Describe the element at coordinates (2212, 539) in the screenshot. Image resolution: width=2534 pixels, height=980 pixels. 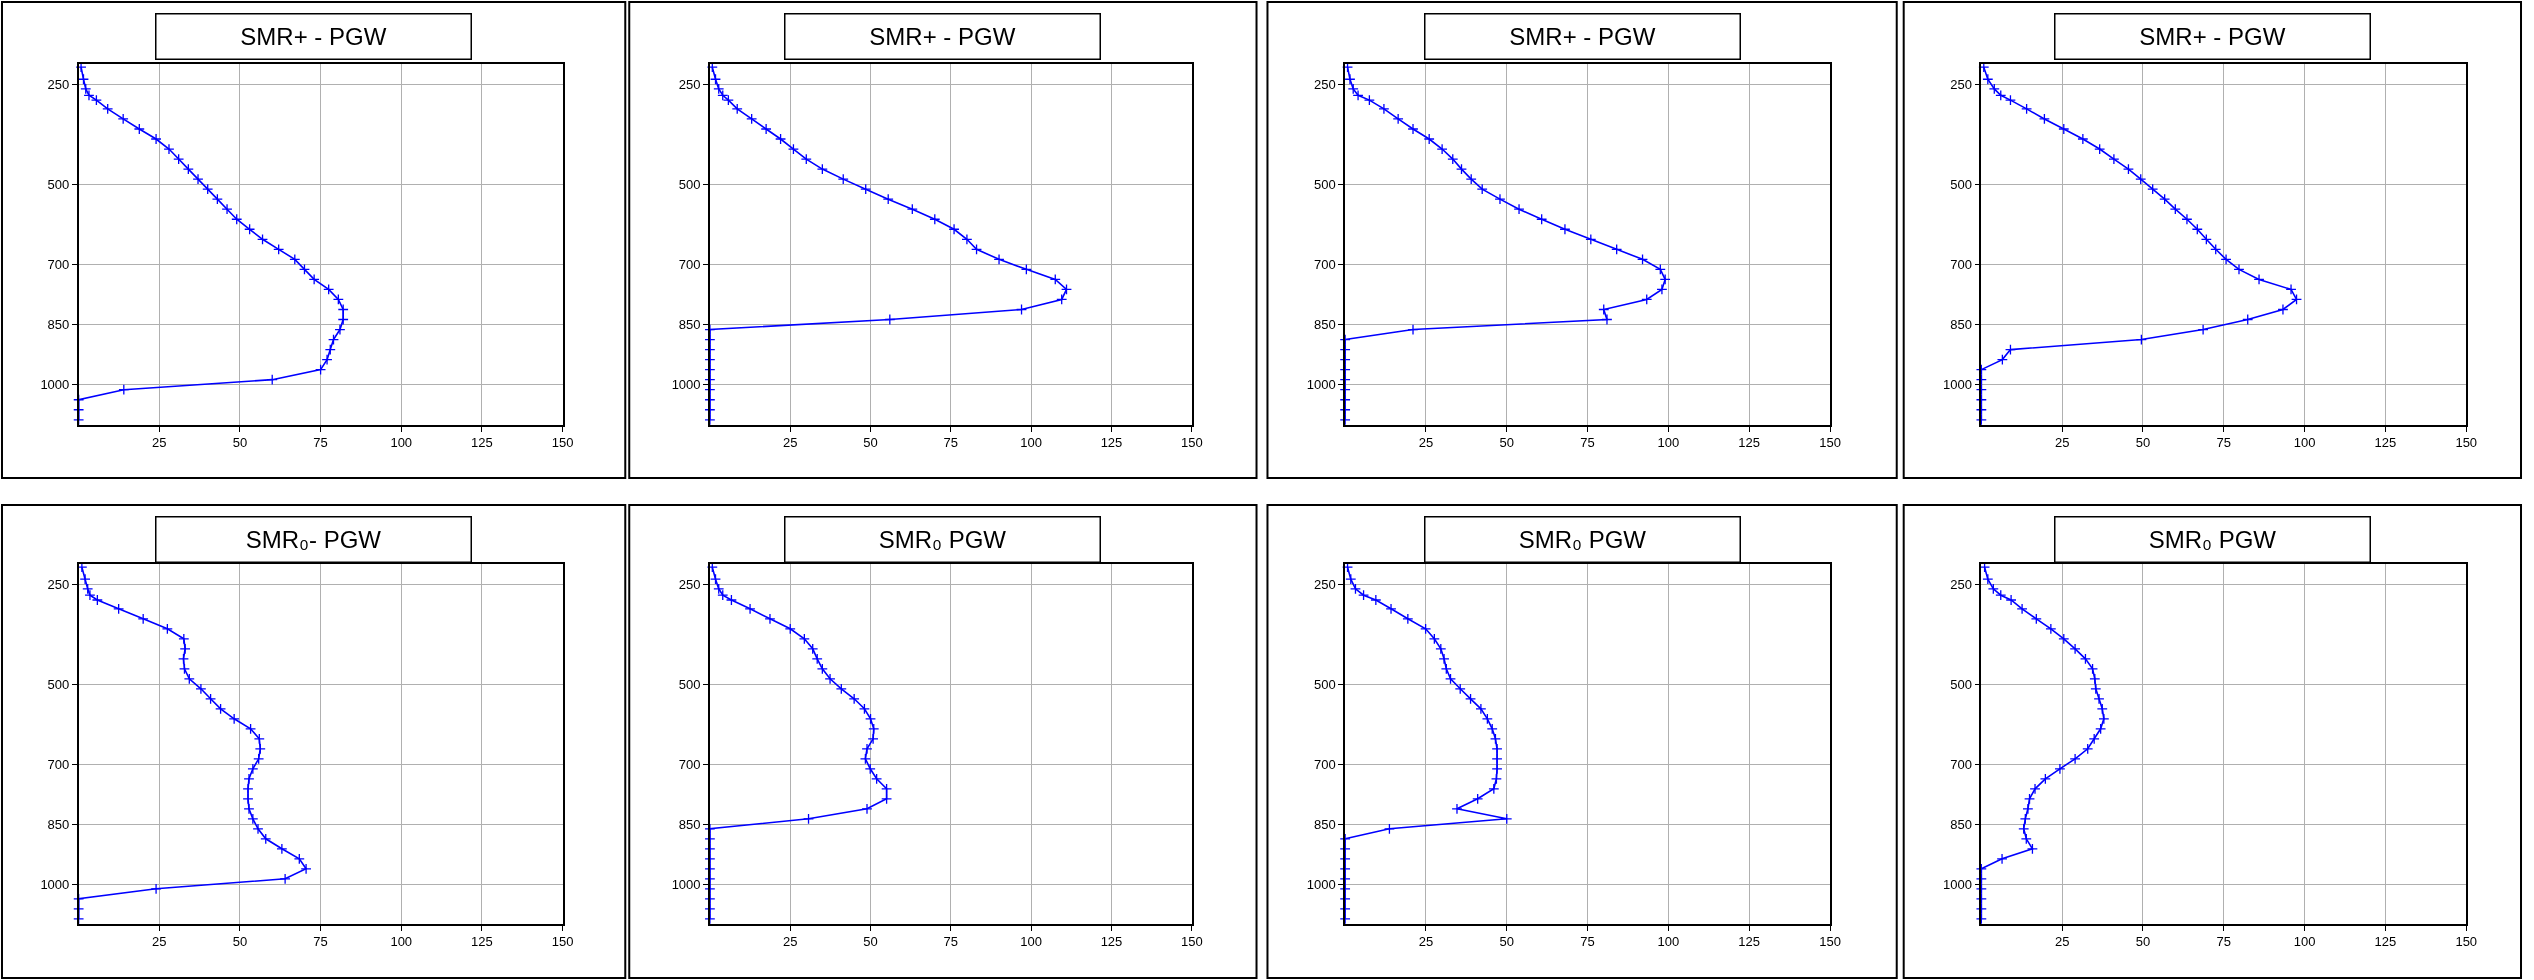
I see `chart-title: SMR₀ PGW` at that location.